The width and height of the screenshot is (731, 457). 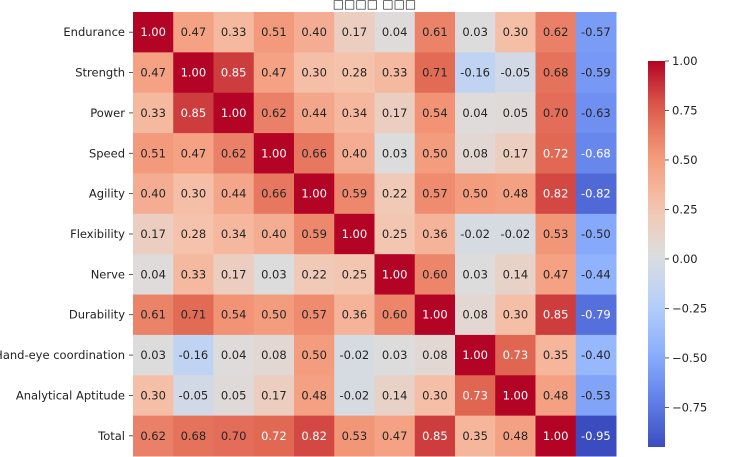 What do you see at coordinates (596, 355) in the screenshot?
I see `cell-value-label: -0.40` at bounding box center [596, 355].